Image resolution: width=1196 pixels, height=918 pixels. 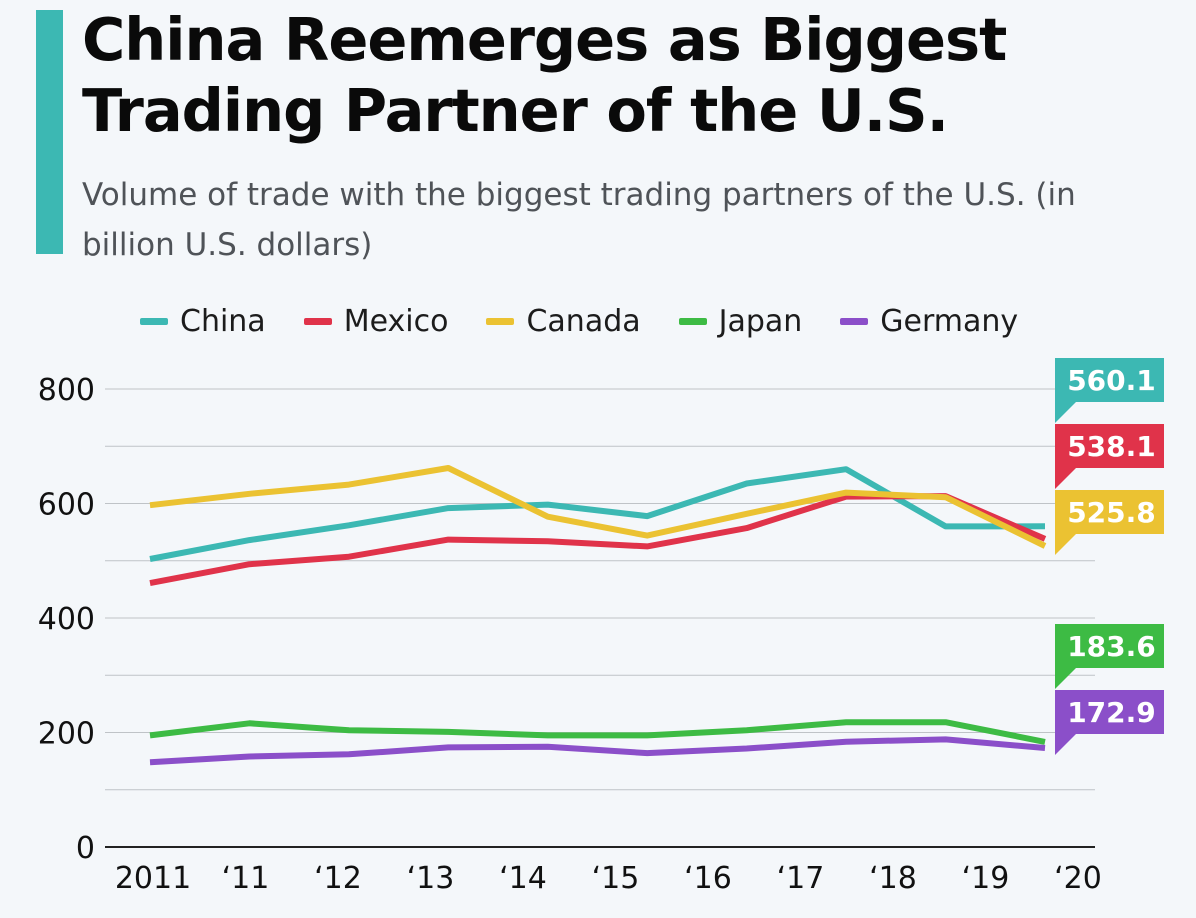 What do you see at coordinates (1111, 380) in the screenshot?
I see `end-value-text: 560.1` at bounding box center [1111, 380].